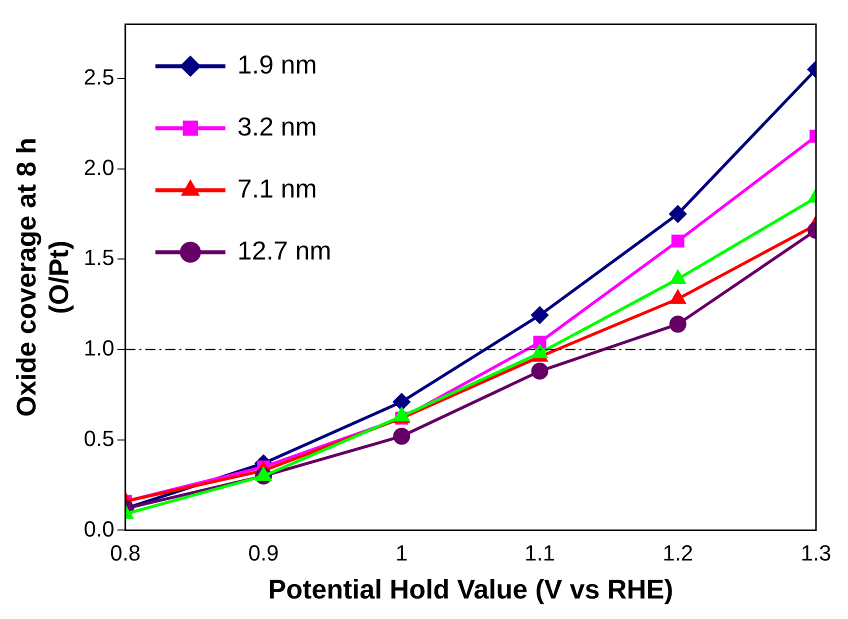 This screenshot has height=619, width=848. Describe the element at coordinates (99, 257) in the screenshot. I see `y-tick-label: 1.5` at that location.